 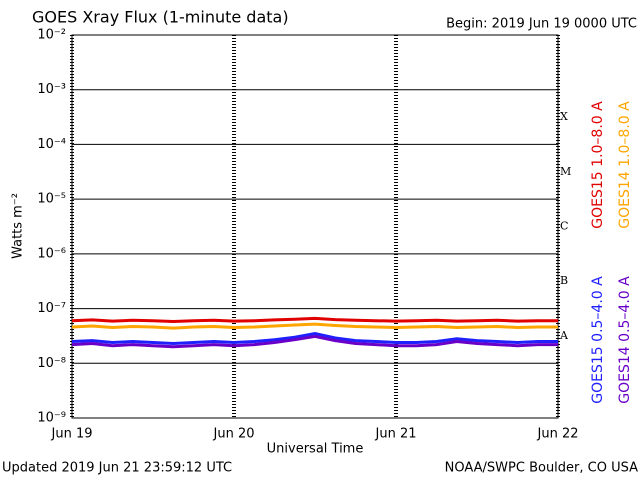 What do you see at coordinates (18, 226) in the screenshot?
I see `y-axis-label: Watts m⁻²` at bounding box center [18, 226].